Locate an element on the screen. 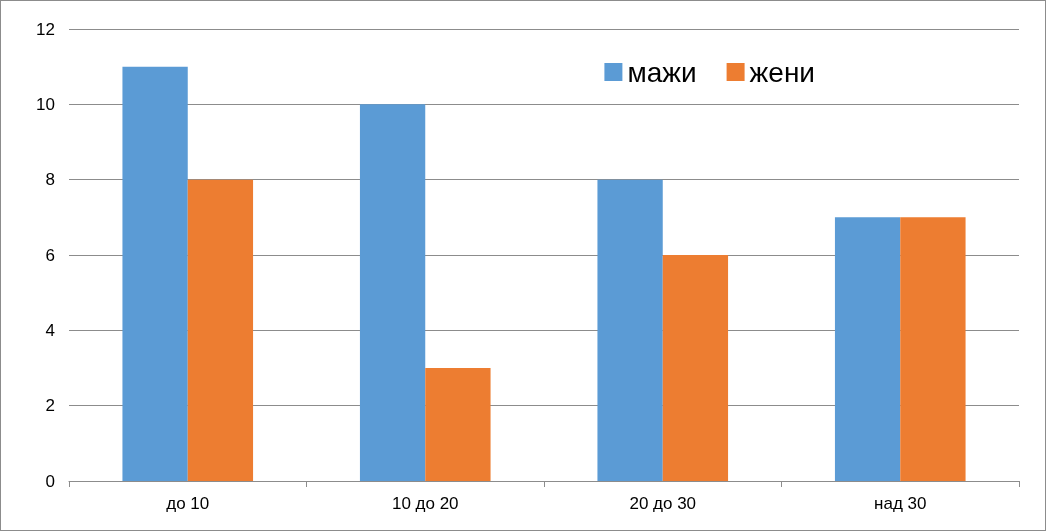  x-tick-label: над 30 is located at coordinates (900, 503).